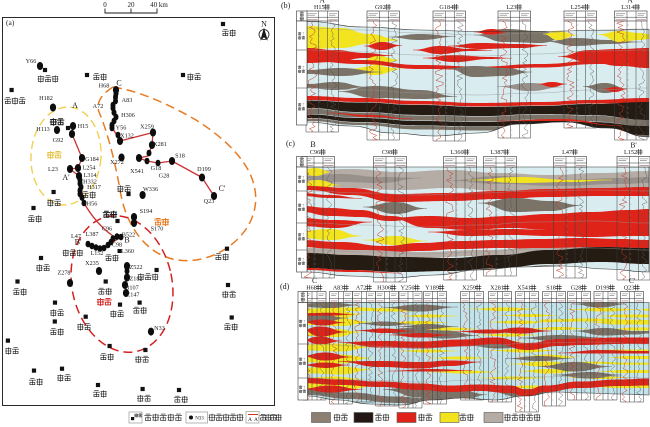 The width and height of the screenshot is (650, 427). What do you see at coordinates (10, 22) in the screenshot?
I see `svg-text: (a)` at bounding box center [10, 22].